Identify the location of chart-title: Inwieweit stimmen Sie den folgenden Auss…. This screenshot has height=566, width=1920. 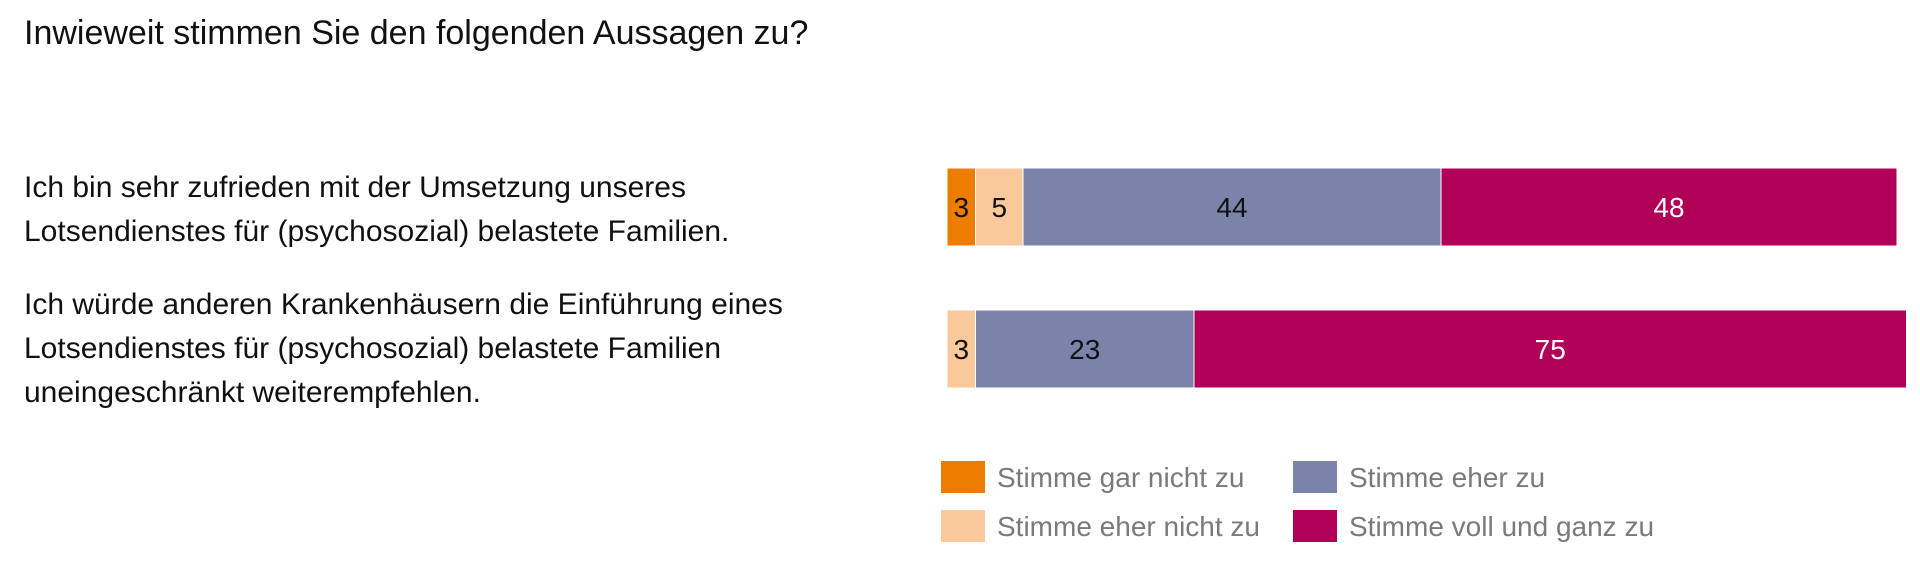
(416, 33).